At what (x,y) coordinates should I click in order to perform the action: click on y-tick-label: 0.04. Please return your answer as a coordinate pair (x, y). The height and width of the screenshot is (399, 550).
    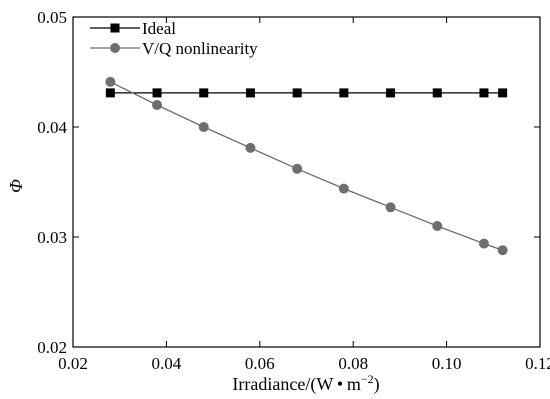
    Looking at the image, I should click on (52, 127).